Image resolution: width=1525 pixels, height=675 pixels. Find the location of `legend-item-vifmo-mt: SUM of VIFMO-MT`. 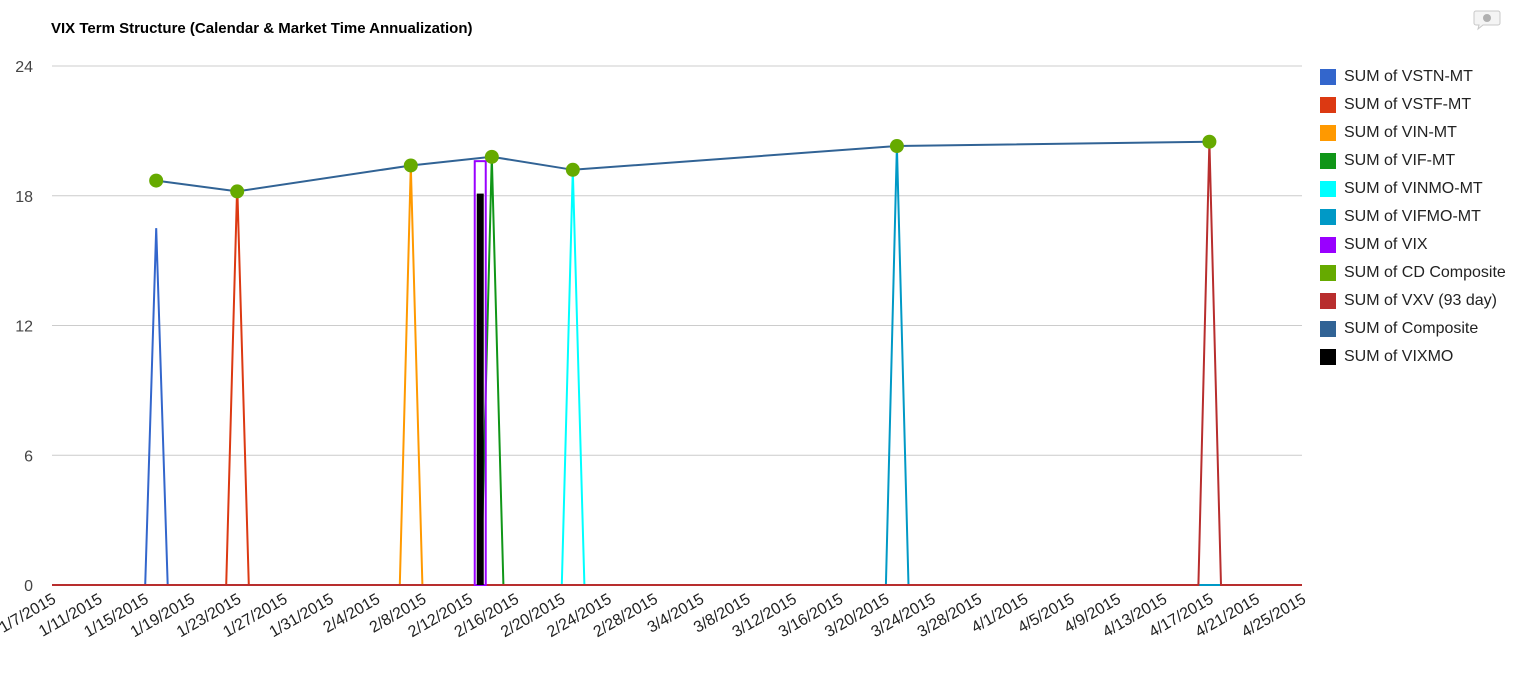

legend-item-vifmo-mt: SUM of VIFMO-MT is located at coordinates (1413, 217).